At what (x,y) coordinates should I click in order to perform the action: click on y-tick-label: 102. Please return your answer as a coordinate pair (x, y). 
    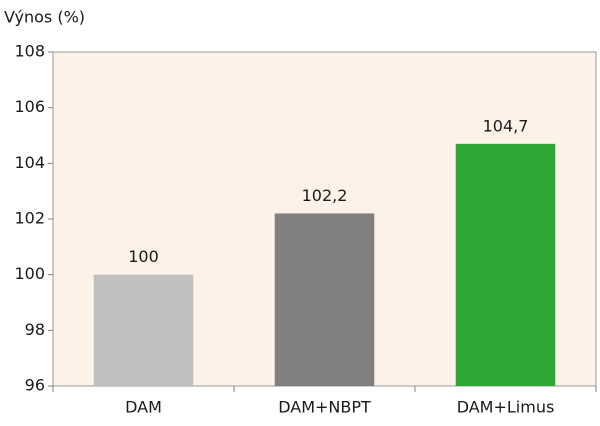
    Looking at the image, I should click on (29, 218).